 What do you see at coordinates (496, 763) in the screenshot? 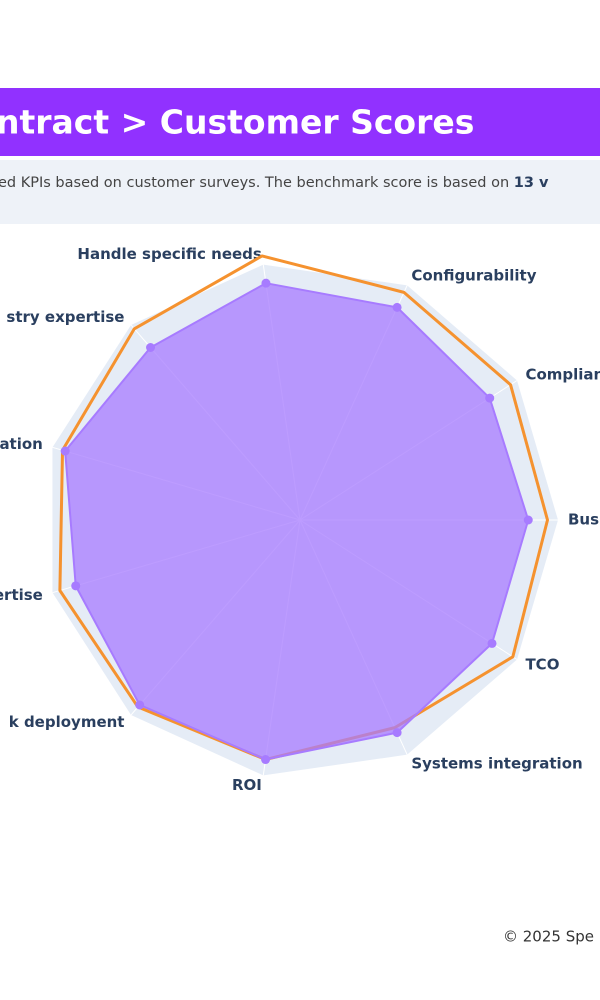
I see `axis-label: Systems integration` at bounding box center [496, 763].